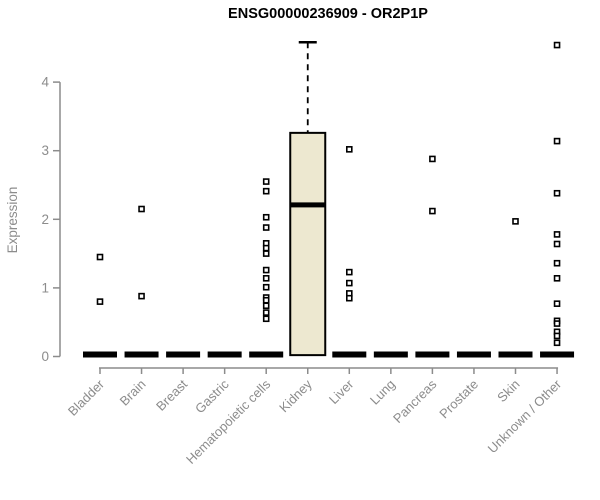  Describe the element at coordinates (515, 354) in the screenshot. I see `collapsed-box-skin` at that location.